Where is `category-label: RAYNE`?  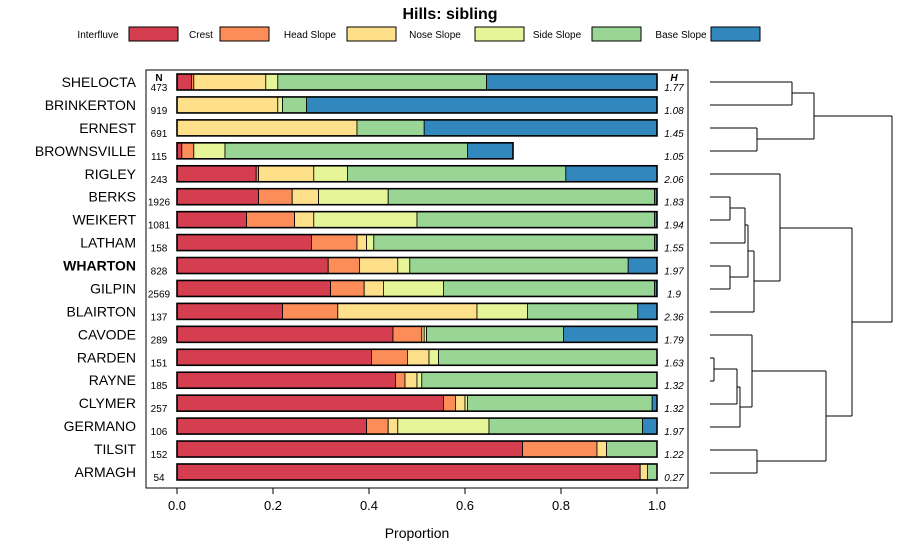
category-label: RAYNE is located at coordinates (112, 380).